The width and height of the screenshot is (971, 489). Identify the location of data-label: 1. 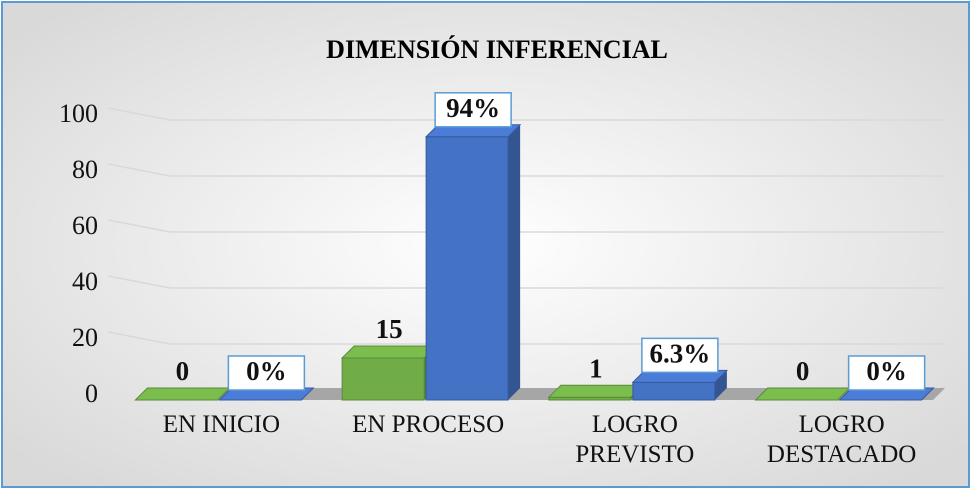
(596, 368).